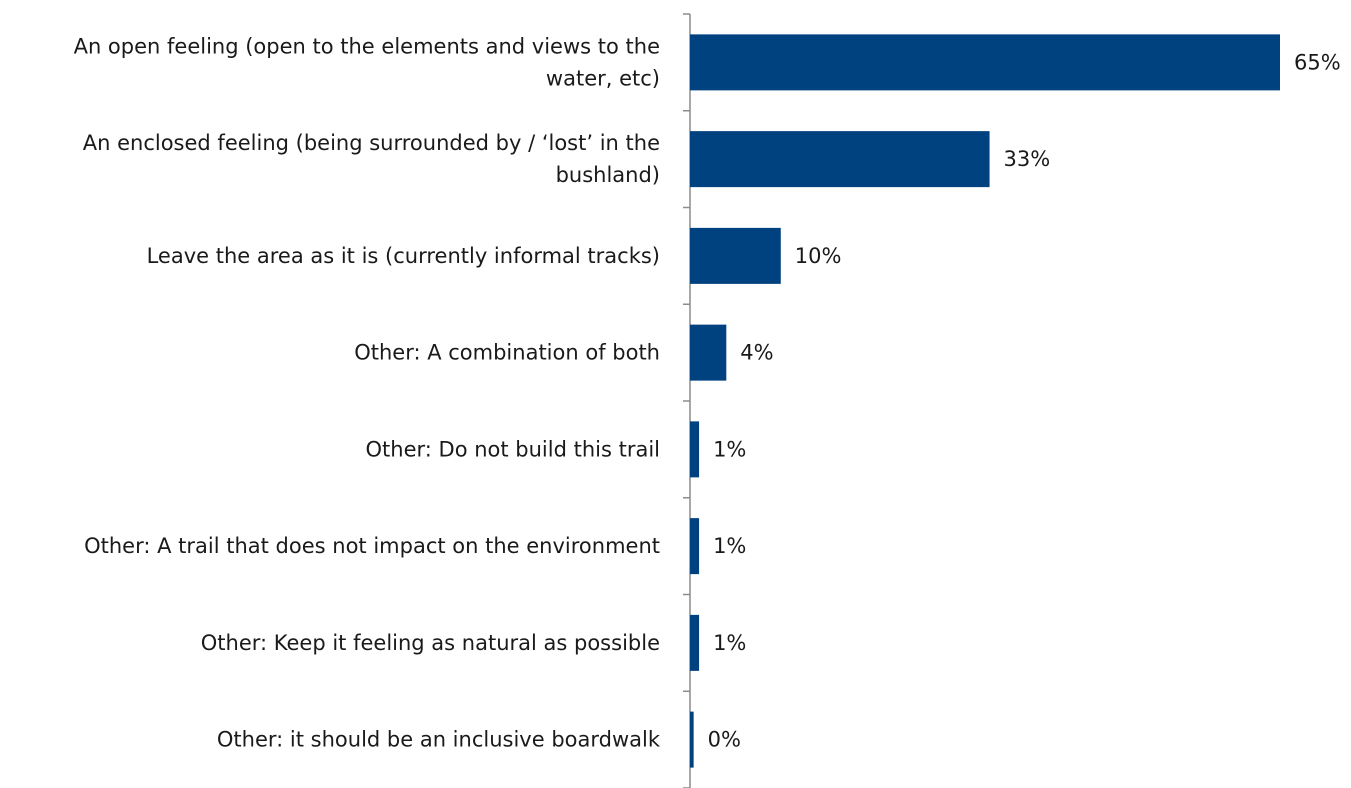  Describe the element at coordinates (756, 353) in the screenshot. I see `value-label: 4%` at that location.